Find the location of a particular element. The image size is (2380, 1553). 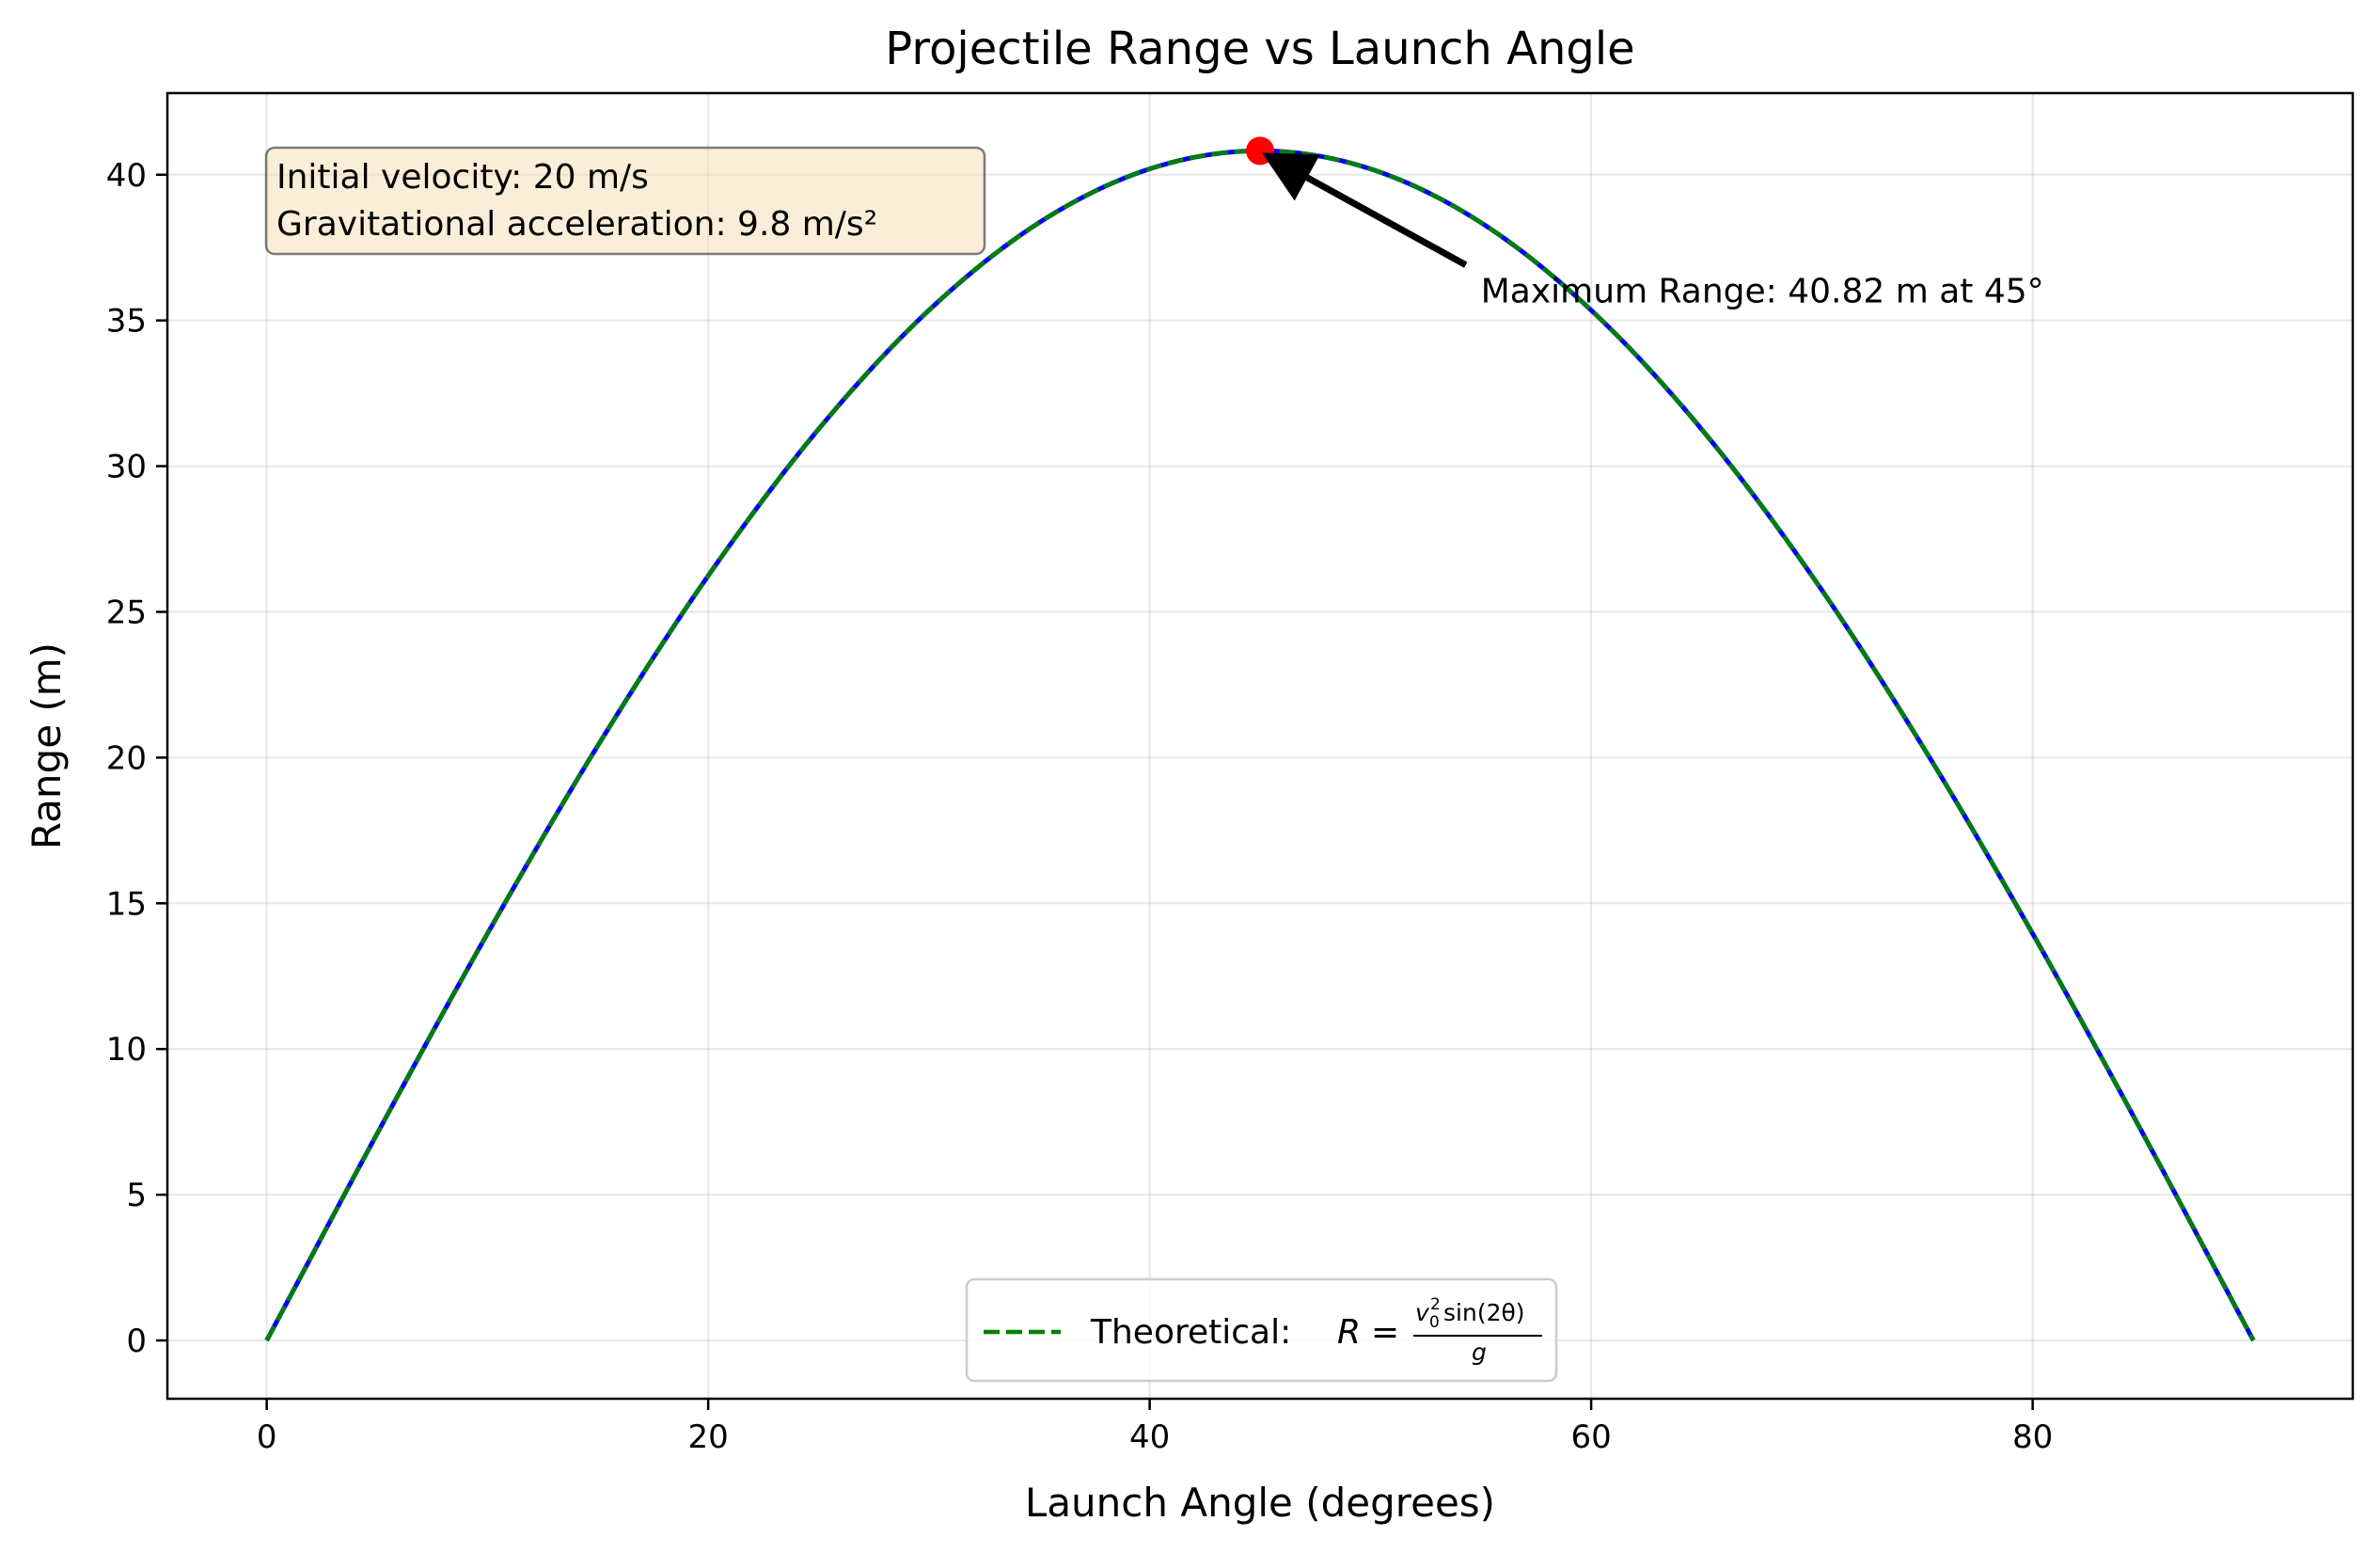

legend-label-theoretical: Theoretical: is located at coordinates (1190, 1332).